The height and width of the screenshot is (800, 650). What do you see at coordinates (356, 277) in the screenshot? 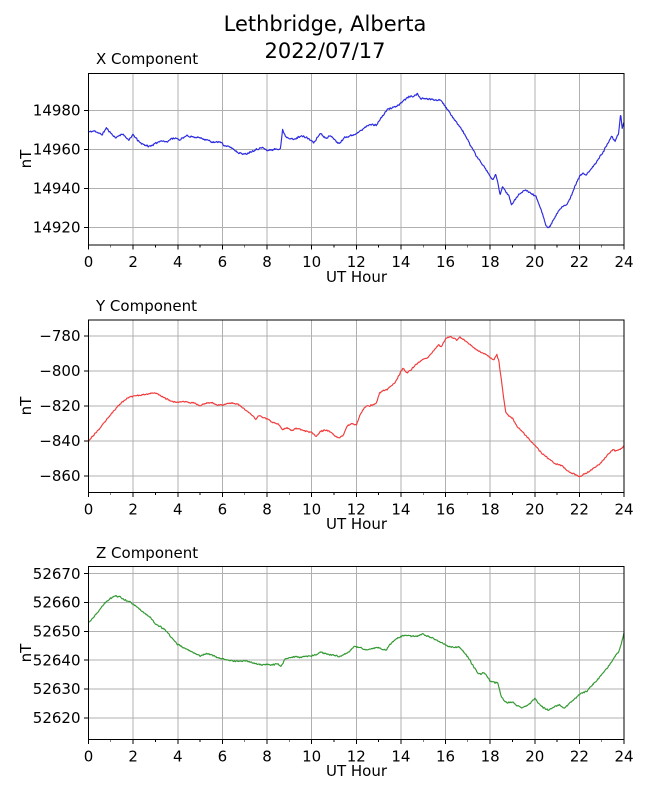
I see `x-axis-label-x-plot: UT Hour` at bounding box center [356, 277].